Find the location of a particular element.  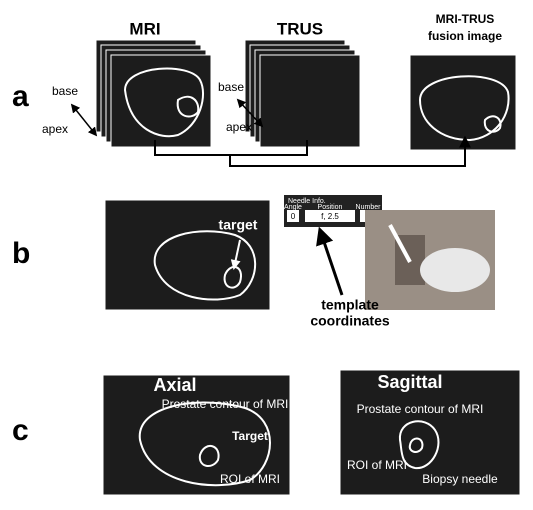

mri-stack is located at coordinates (153, 93).